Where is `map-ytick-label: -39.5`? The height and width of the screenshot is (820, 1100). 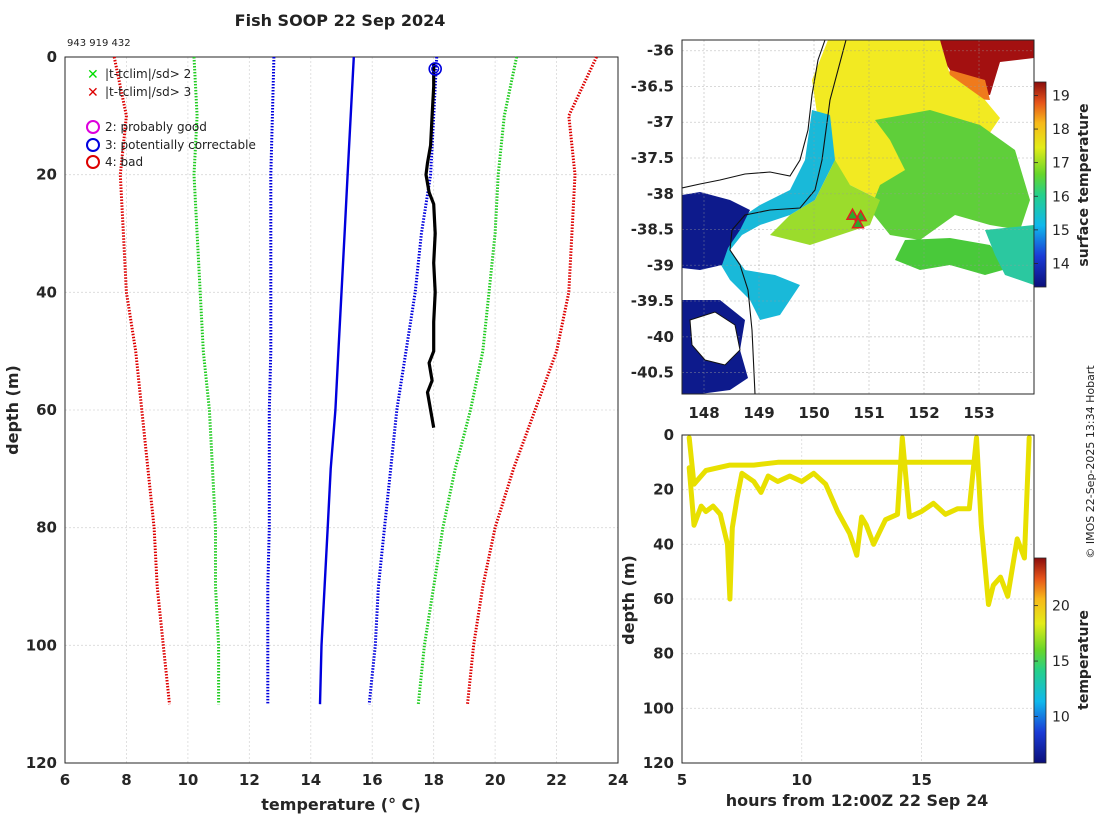
map-ytick-label: -39.5 is located at coordinates (652, 301).